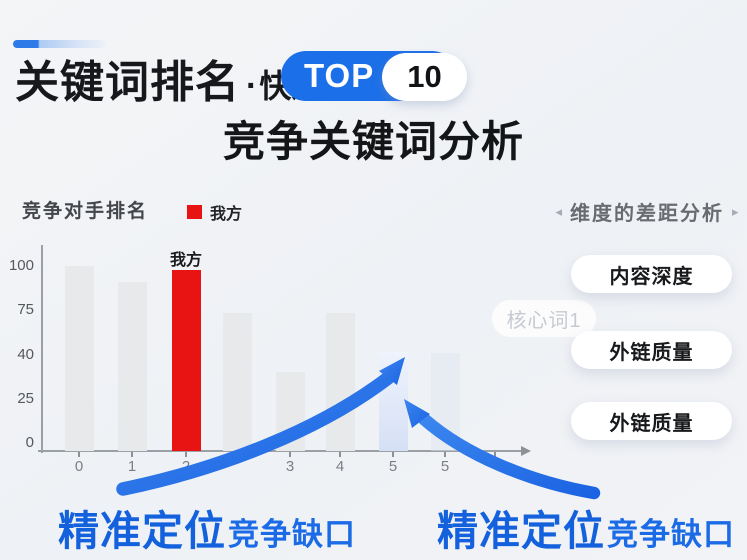 The height and width of the screenshot is (560, 747). I want to click on callout-left-rest: 竞争缺口, so click(292, 534).